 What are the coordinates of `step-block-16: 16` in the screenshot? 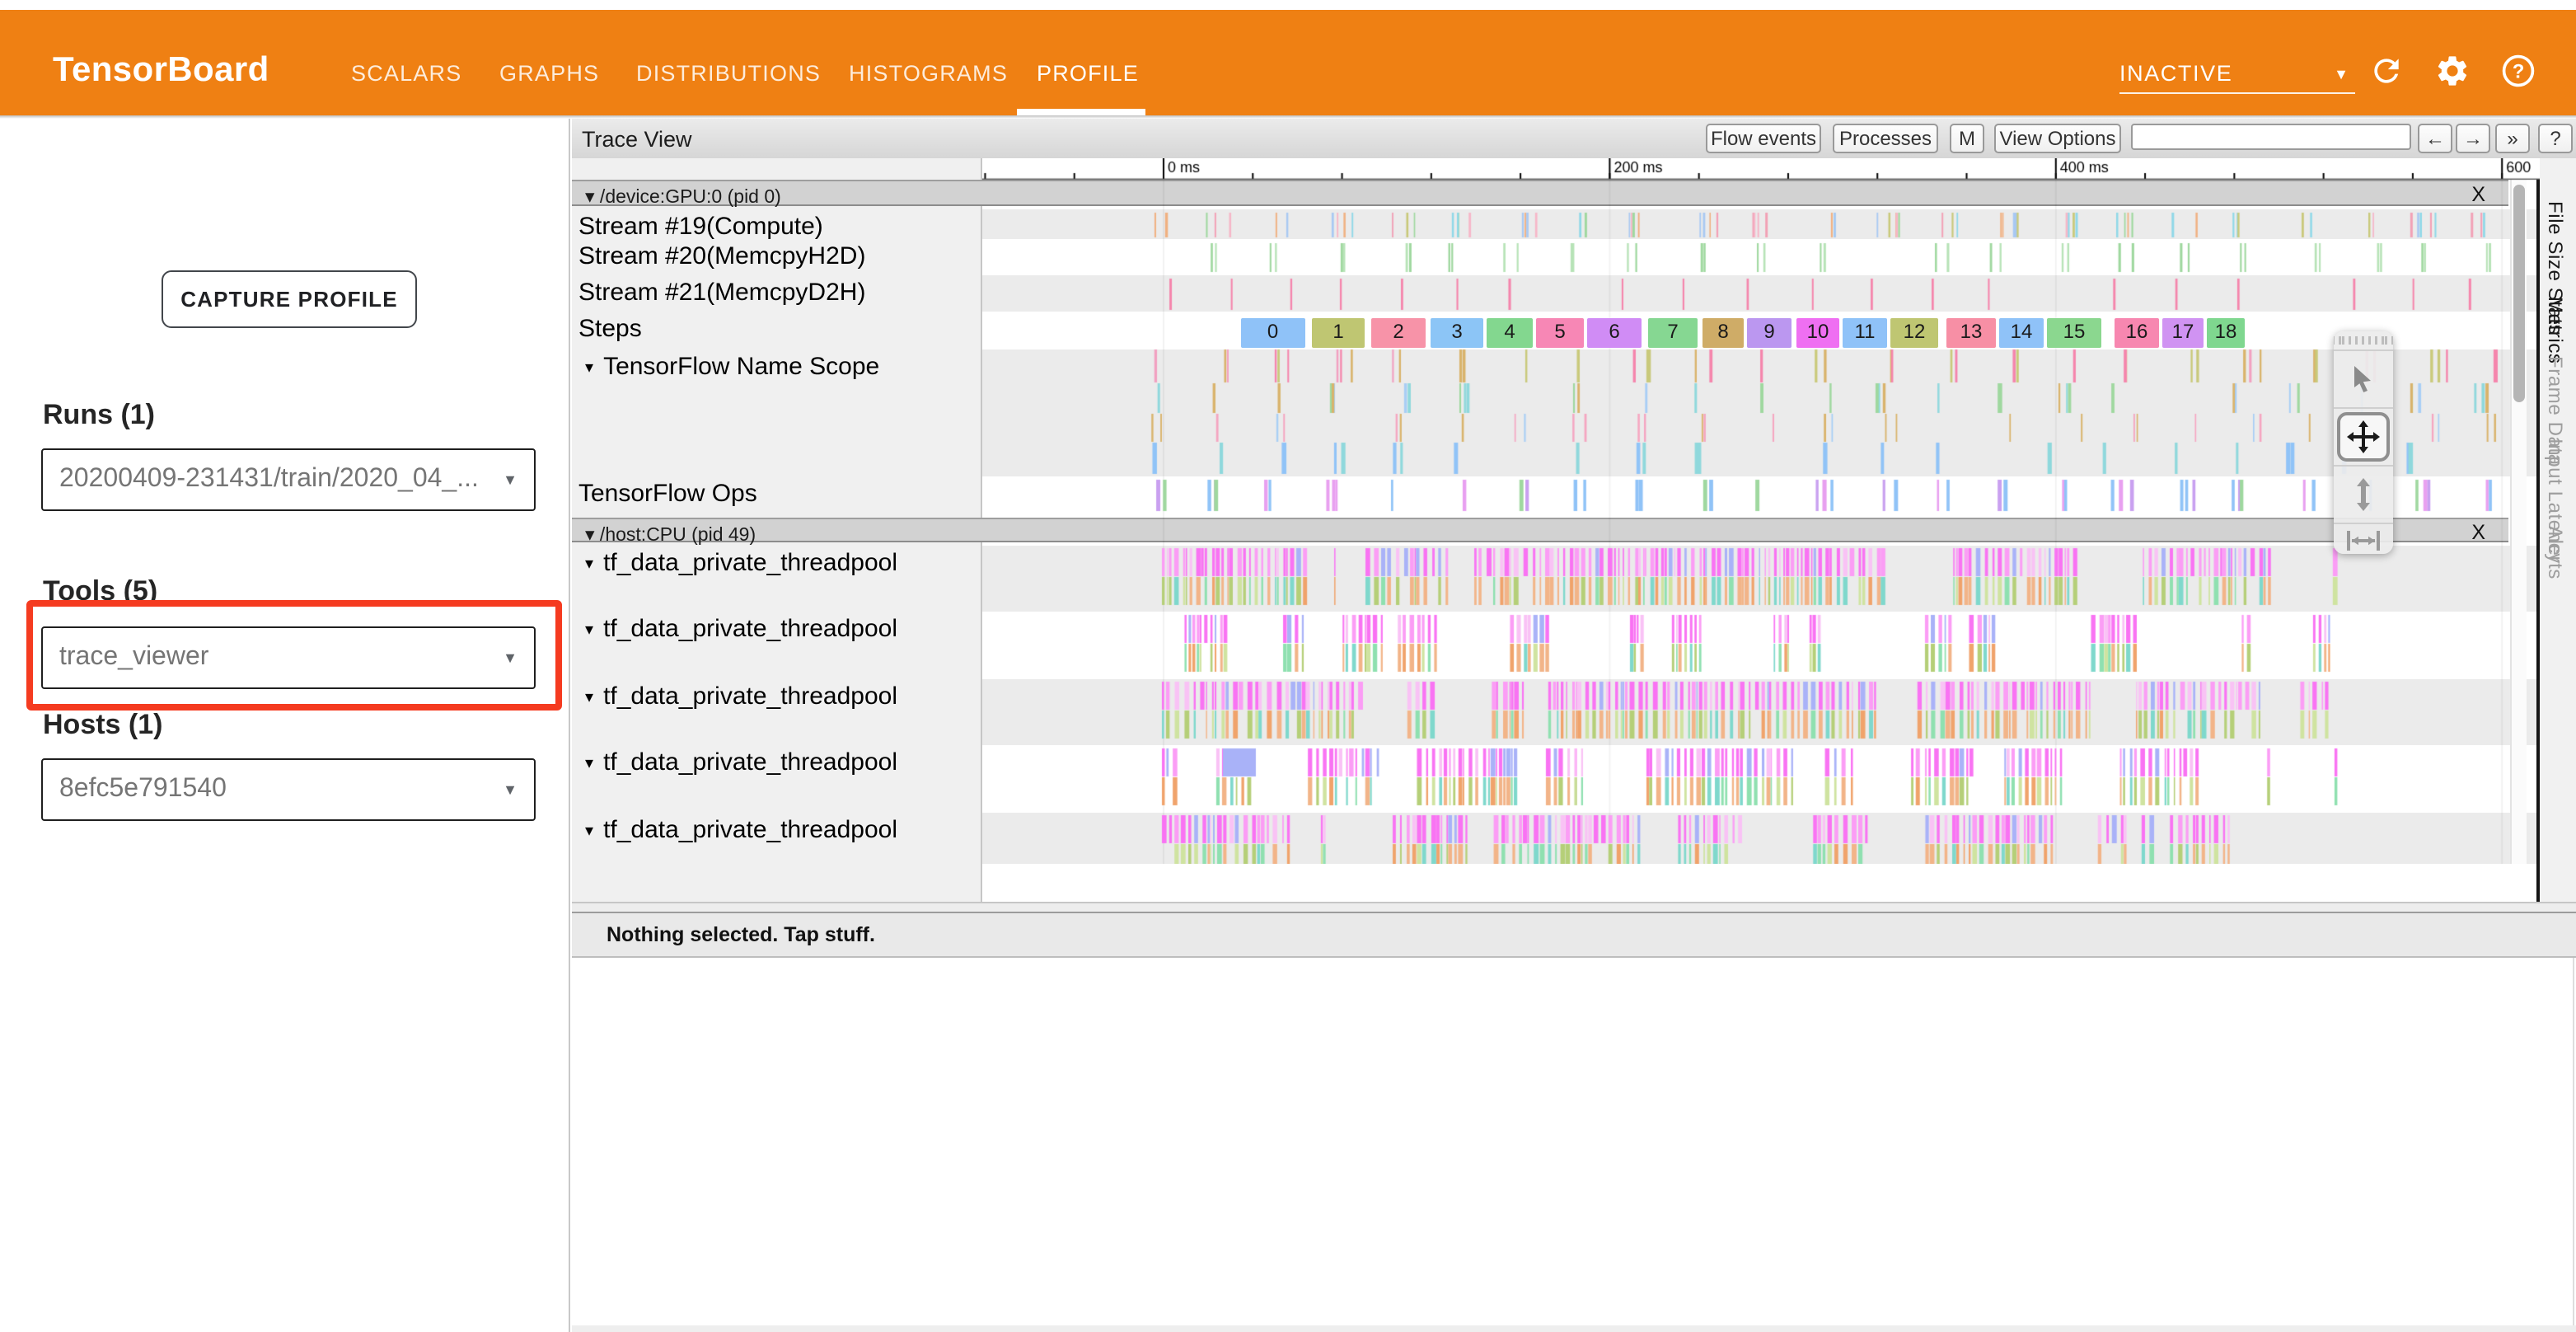 It's located at (2137, 332).